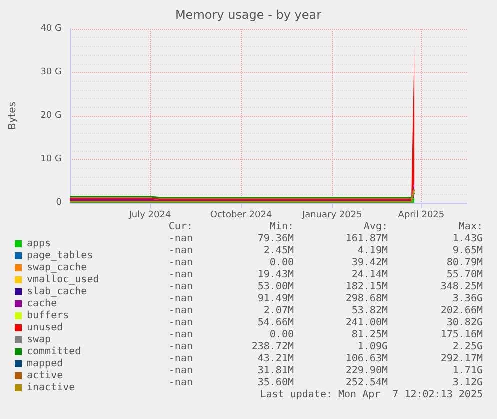 This screenshot has width=497, height=419. I want to click on text: 35.60M, so click(276, 383).